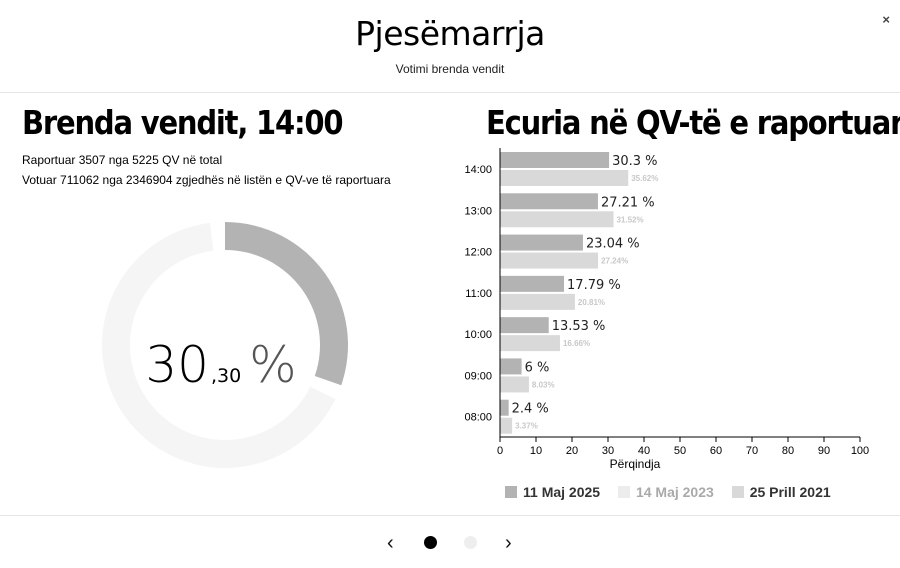 The width and height of the screenshot is (900, 568). Describe the element at coordinates (450, 69) in the screenshot. I see `page-subtitle: Votimi brenda vendit` at that location.